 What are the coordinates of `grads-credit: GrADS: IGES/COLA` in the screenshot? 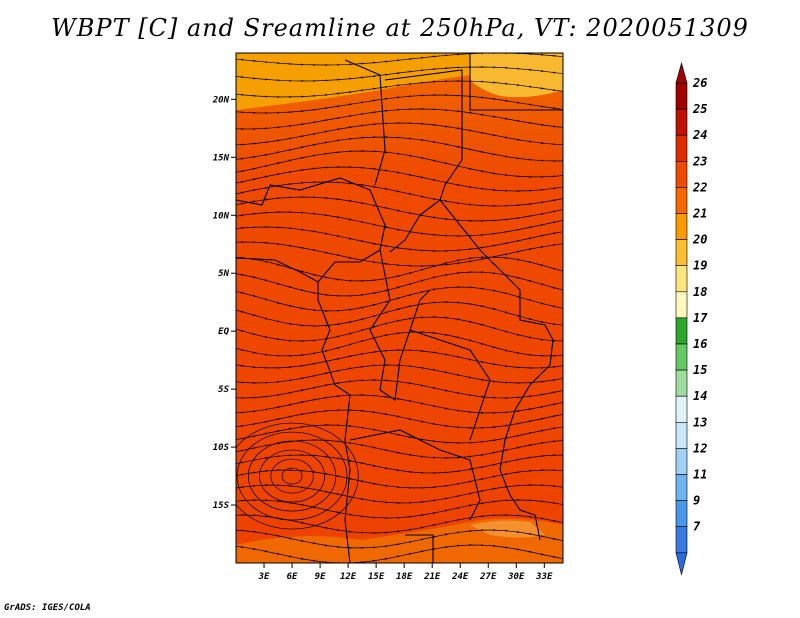 It's located at (47, 608).